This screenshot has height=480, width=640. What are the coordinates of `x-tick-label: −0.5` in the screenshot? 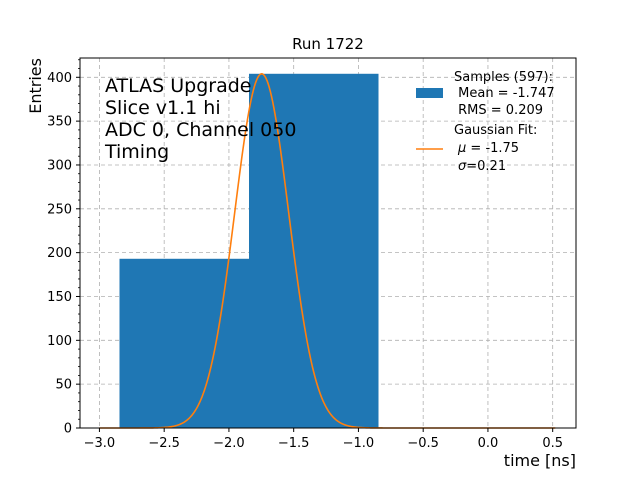 It's located at (423, 443).